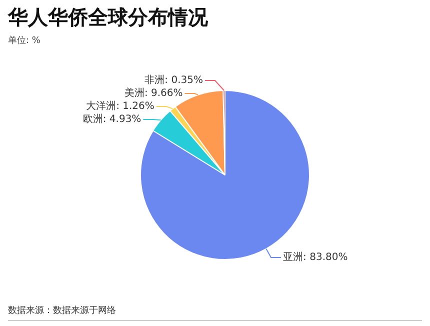  What do you see at coordinates (24, 40) in the screenshot?
I see `chart-subtitle: 单位: %` at bounding box center [24, 40].